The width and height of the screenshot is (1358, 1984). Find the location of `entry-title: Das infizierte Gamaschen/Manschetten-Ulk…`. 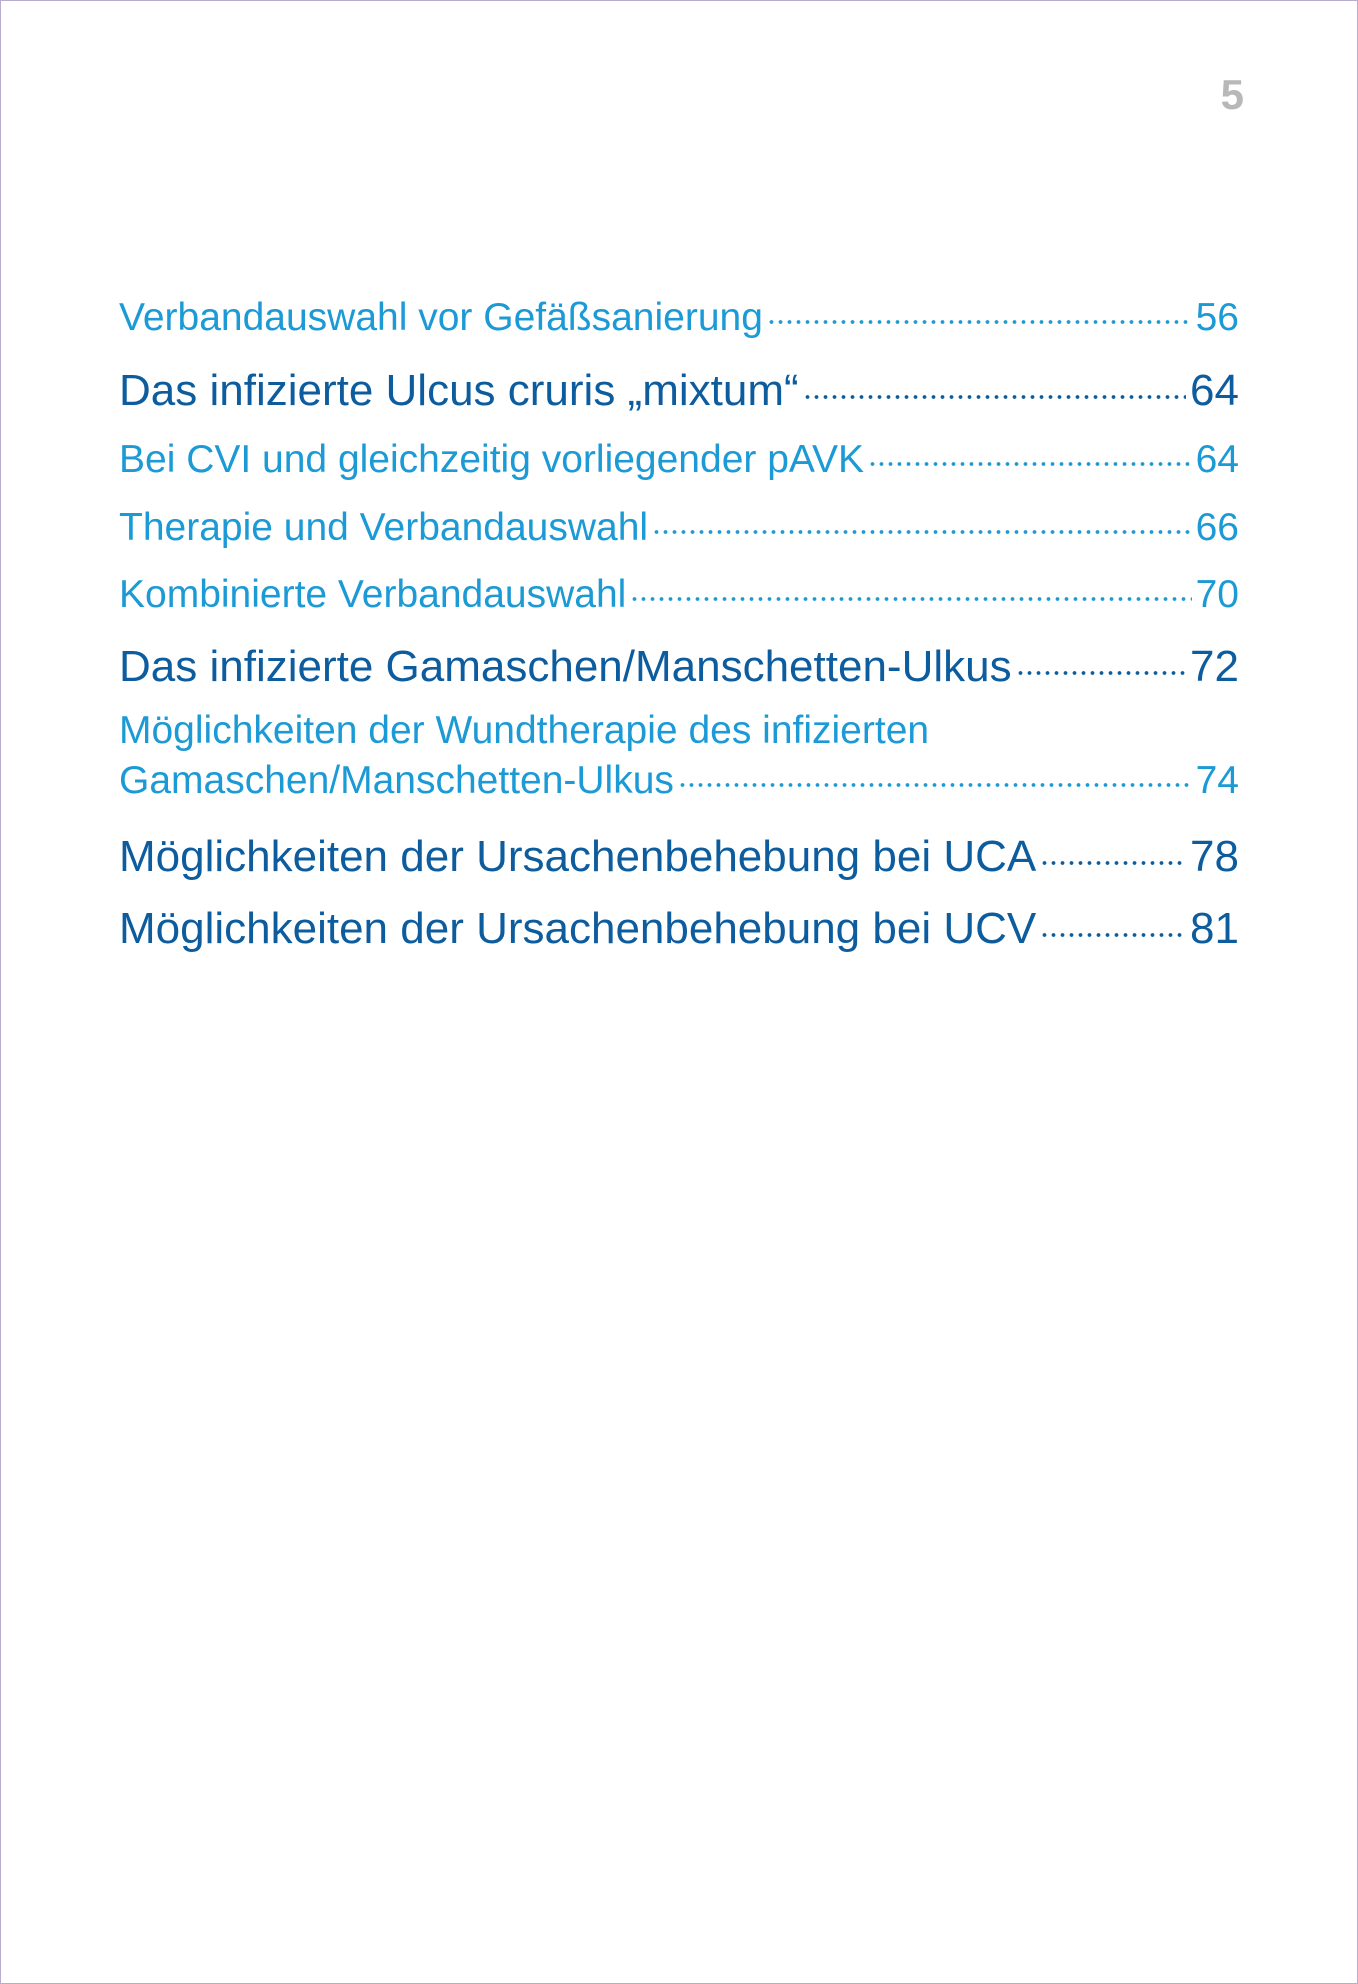

entry-title: Das infizierte Gamaschen/Manschetten-Ulk… is located at coordinates (565, 666).